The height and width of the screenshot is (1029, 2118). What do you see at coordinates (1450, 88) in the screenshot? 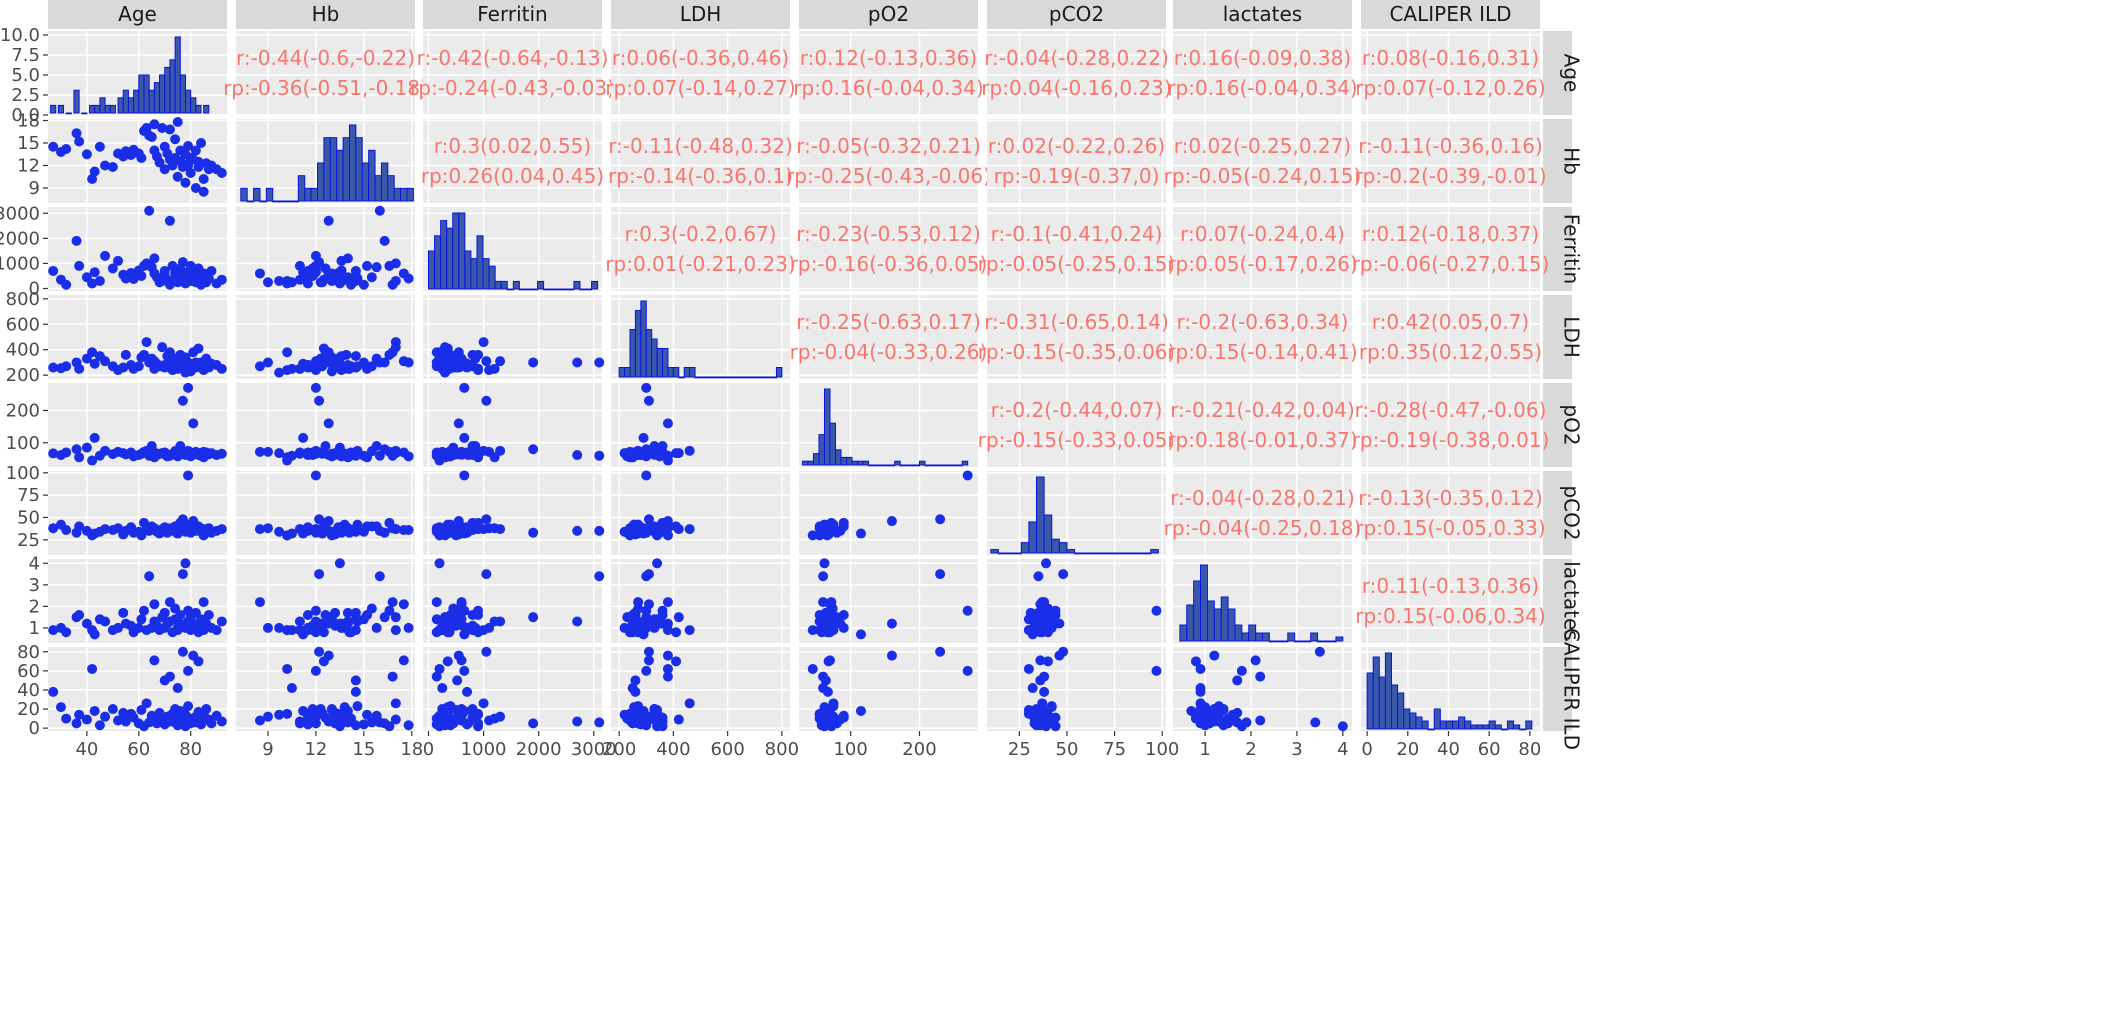
I see `correlation-rp: rp:0.07(-0.12,0.26)` at bounding box center [1450, 88].